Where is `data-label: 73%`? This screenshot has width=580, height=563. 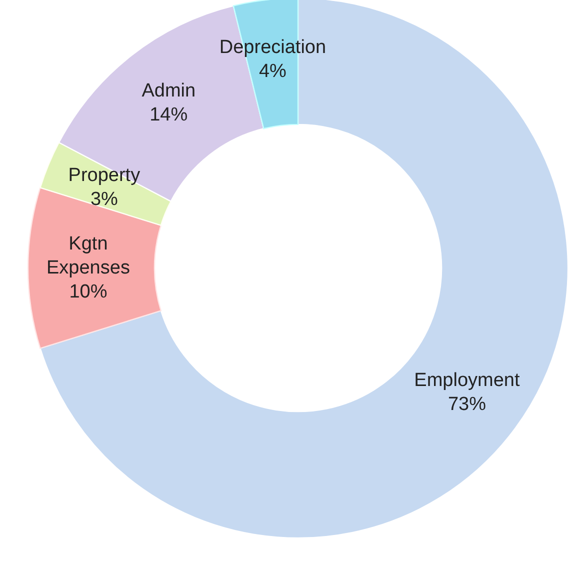 data-label: 73% is located at coordinates (467, 404).